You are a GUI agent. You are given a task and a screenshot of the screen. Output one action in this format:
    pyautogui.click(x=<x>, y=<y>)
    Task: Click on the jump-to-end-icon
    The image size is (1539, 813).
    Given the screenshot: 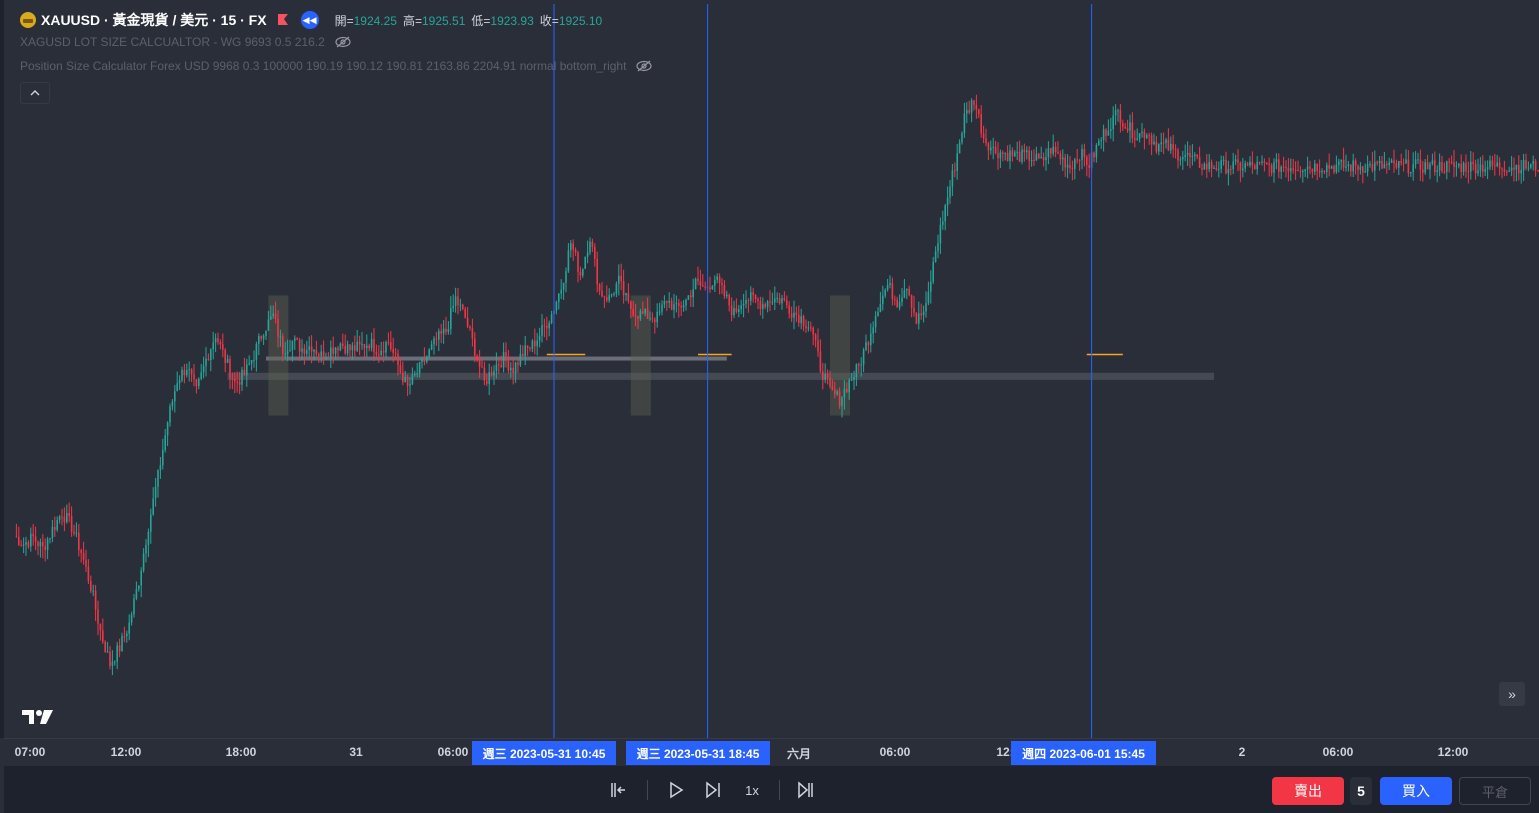 What is the action you would take?
    pyautogui.click(x=805, y=790)
    